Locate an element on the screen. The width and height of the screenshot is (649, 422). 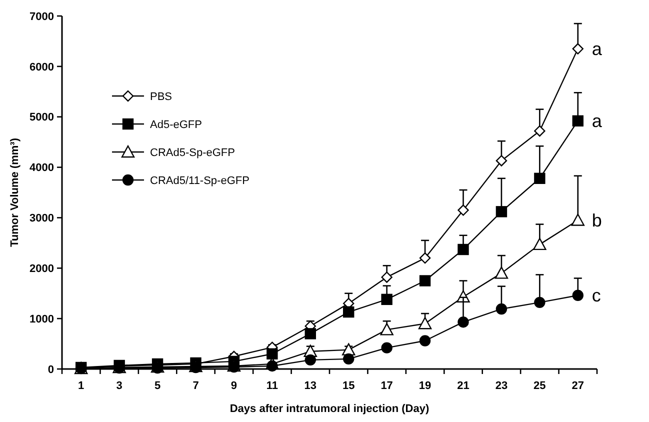
y-tick-label: 2000 is located at coordinates (42, 268).